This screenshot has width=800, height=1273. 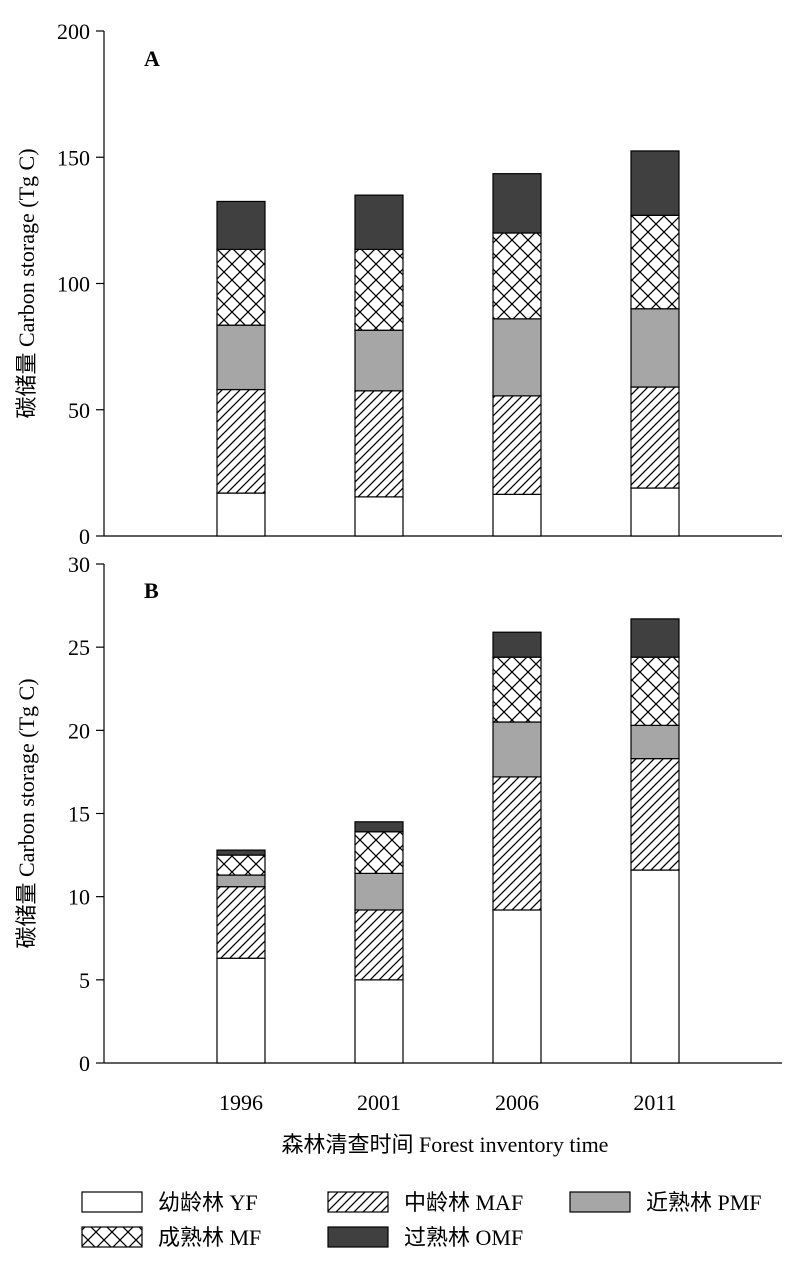 I want to click on legend-swatch-omf, so click(x=358, y=1237).